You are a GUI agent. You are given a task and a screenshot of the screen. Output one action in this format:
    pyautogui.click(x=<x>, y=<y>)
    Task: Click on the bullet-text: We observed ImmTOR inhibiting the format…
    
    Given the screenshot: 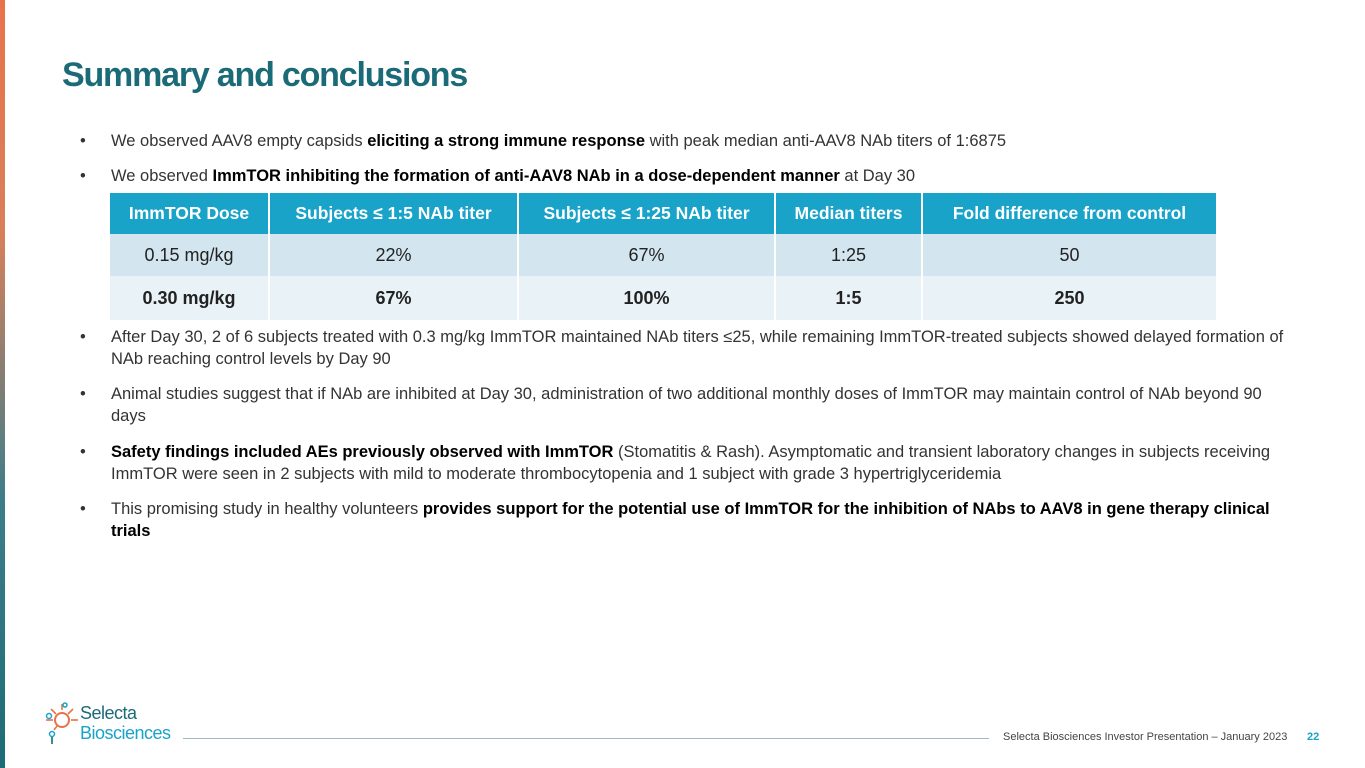 What is the action you would take?
    pyautogui.click(x=700, y=176)
    